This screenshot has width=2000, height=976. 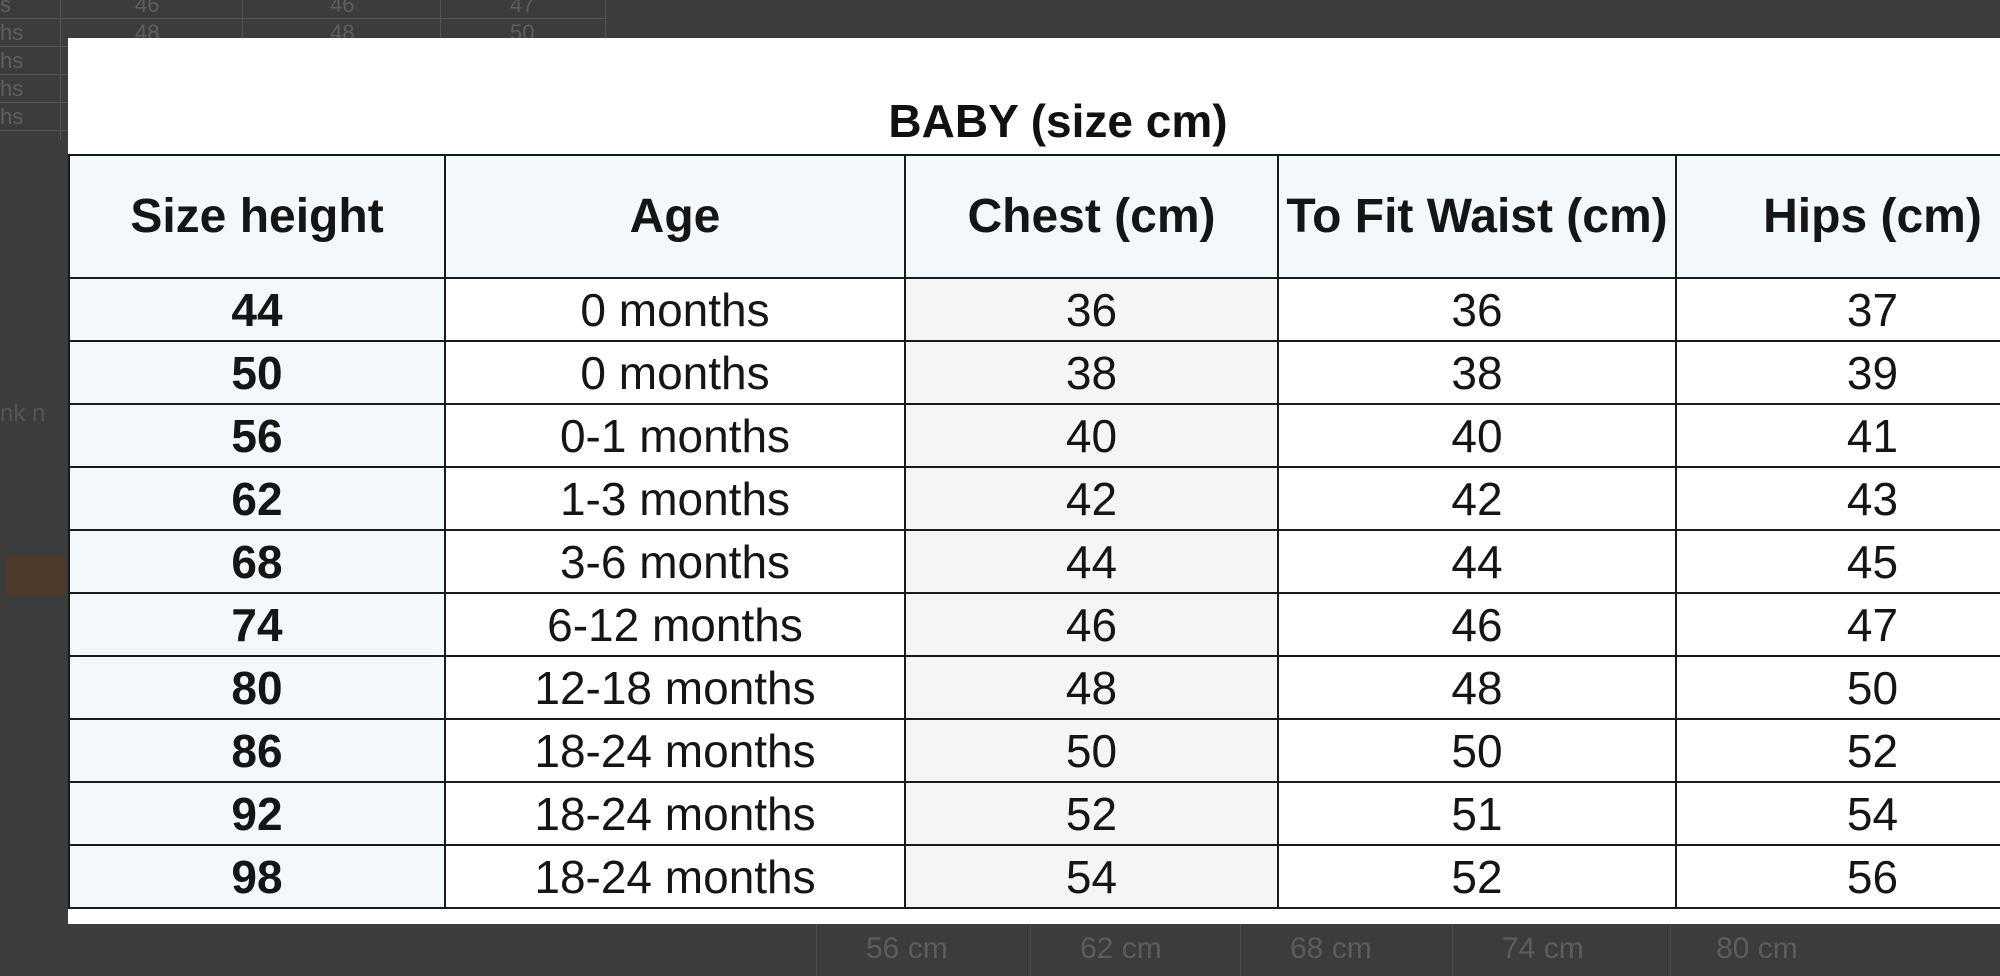 What do you see at coordinates (1477, 876) in the screenshot?
I see `cell-waist: 52` at bounding box center [1477, 876].